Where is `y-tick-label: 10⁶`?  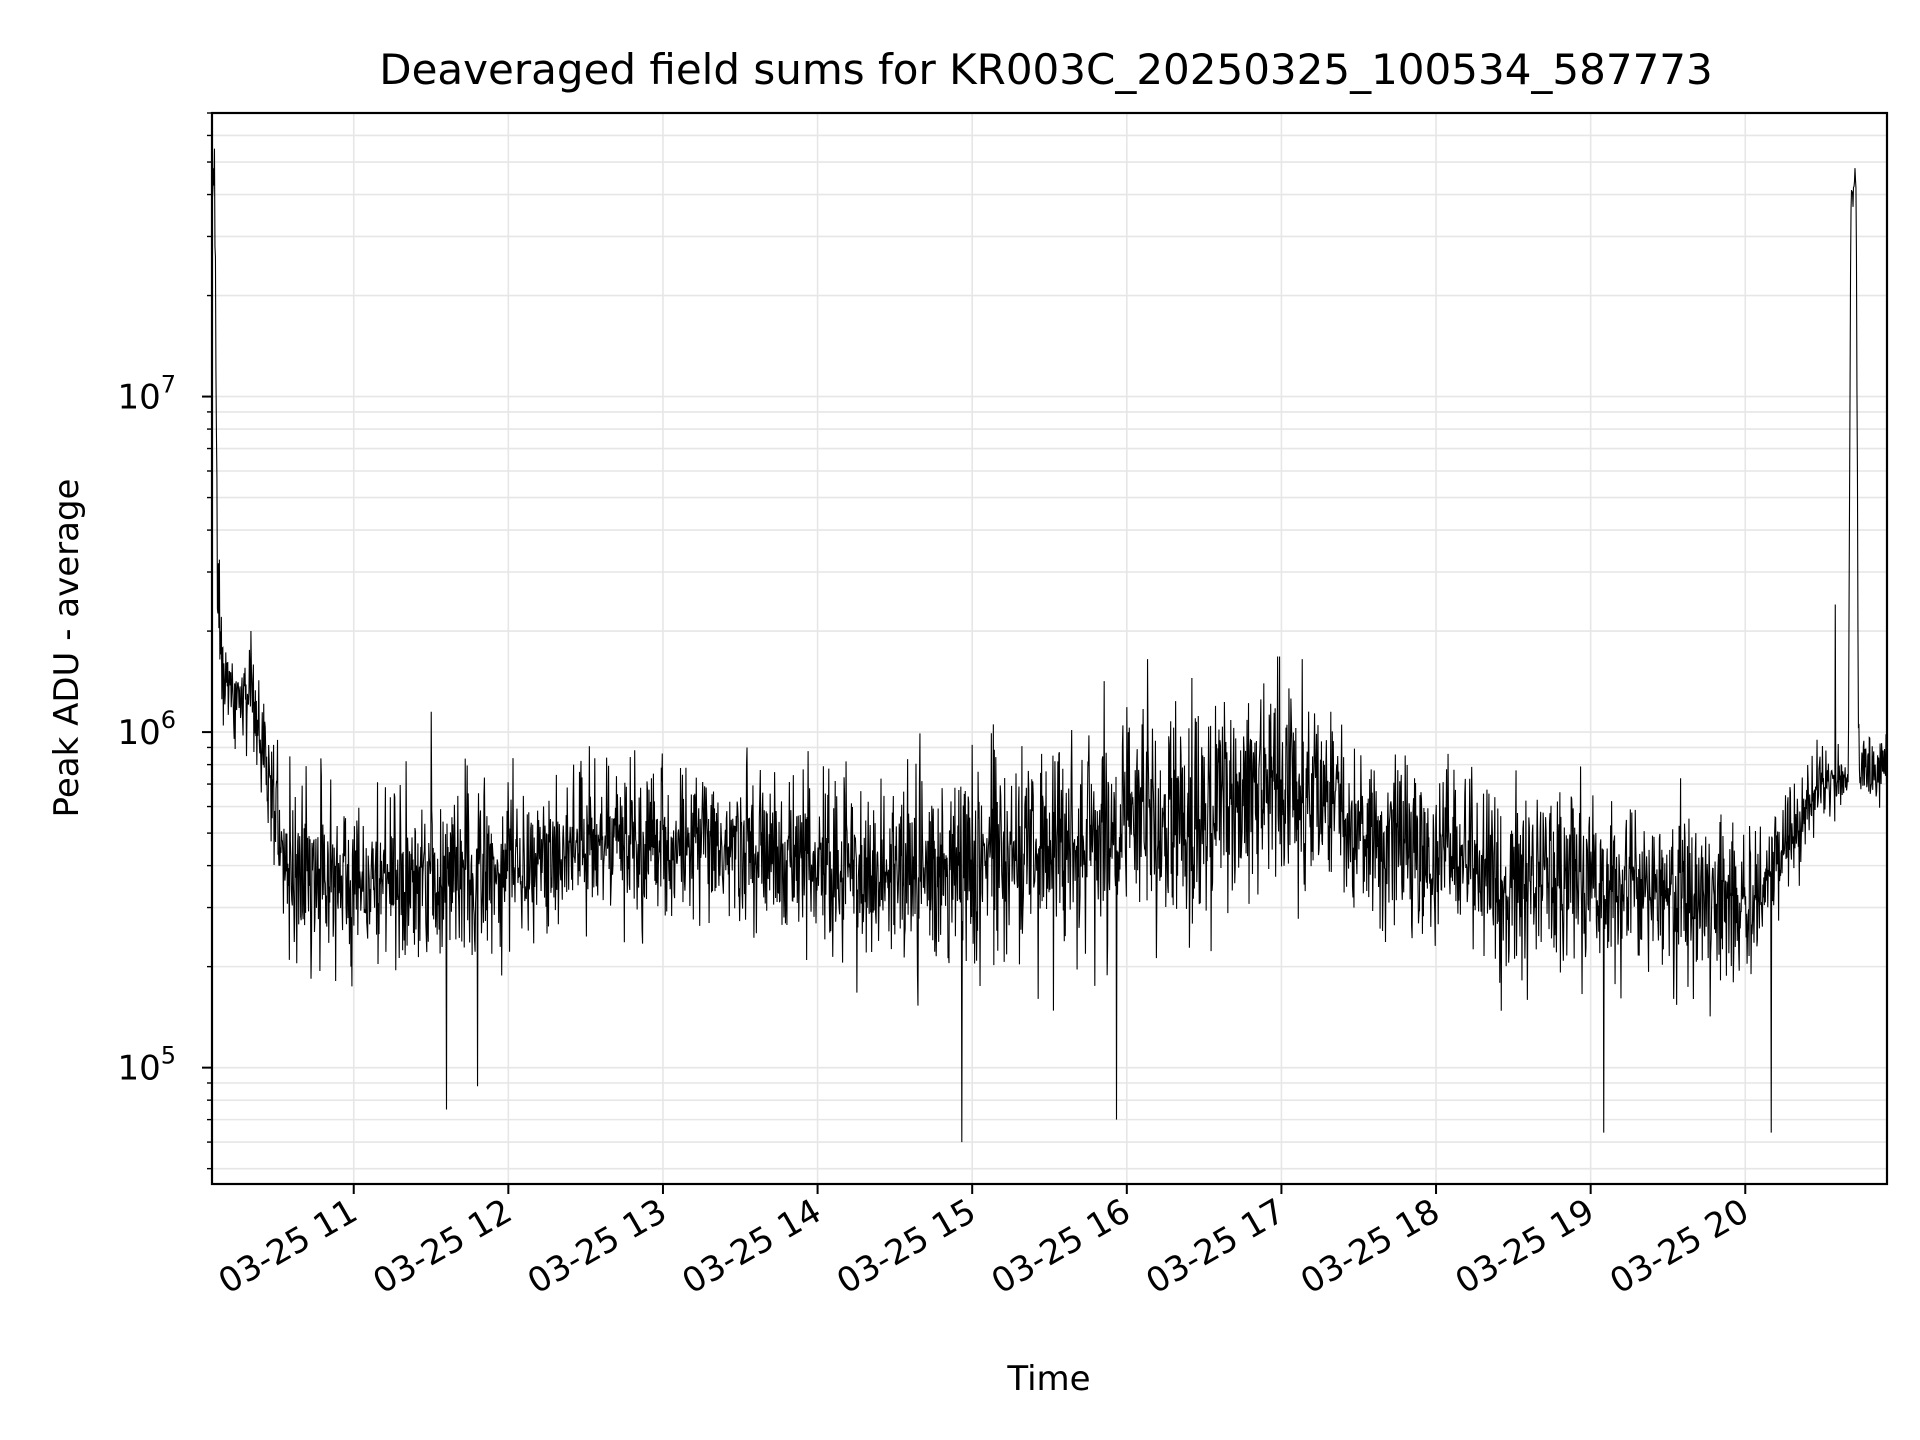
y-tick-label: 10⁶ is located at coordinates (146, 729).